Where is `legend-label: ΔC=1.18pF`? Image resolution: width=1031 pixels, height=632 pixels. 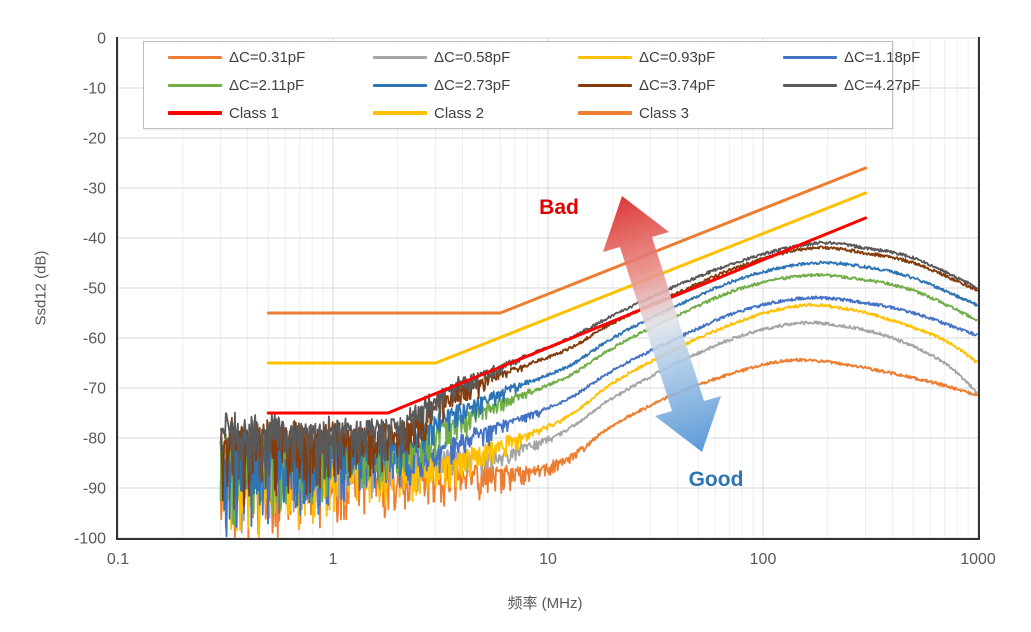 legend-label: ΔC=1.18pF is located at coordinates (882, 57).